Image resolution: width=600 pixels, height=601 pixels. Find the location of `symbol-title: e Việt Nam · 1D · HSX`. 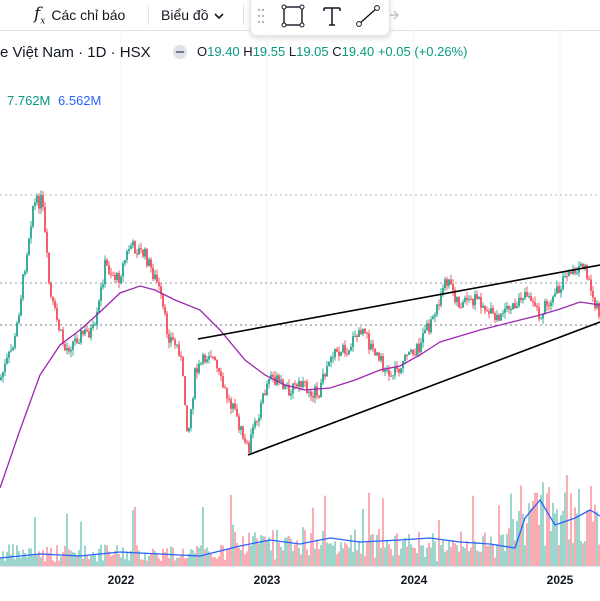

symbol-title: e Việt Nam · 1D · HSX is located at coordinates (75, 52).